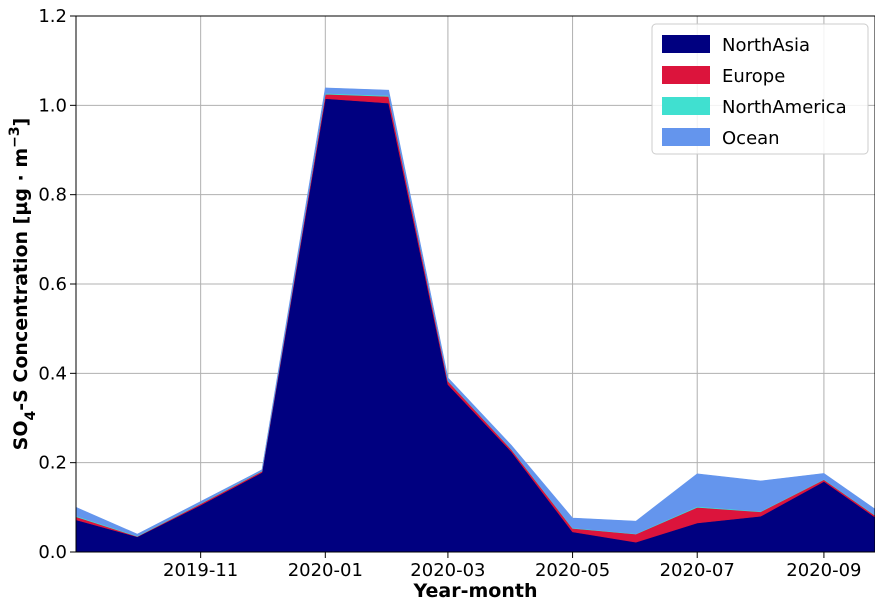 This screenshot has height=601, width=875. What do you see at coordinates (325, 570) in the screenshot?
I see `x-tick-label: 2020-01` at bounding box center [325, 570].